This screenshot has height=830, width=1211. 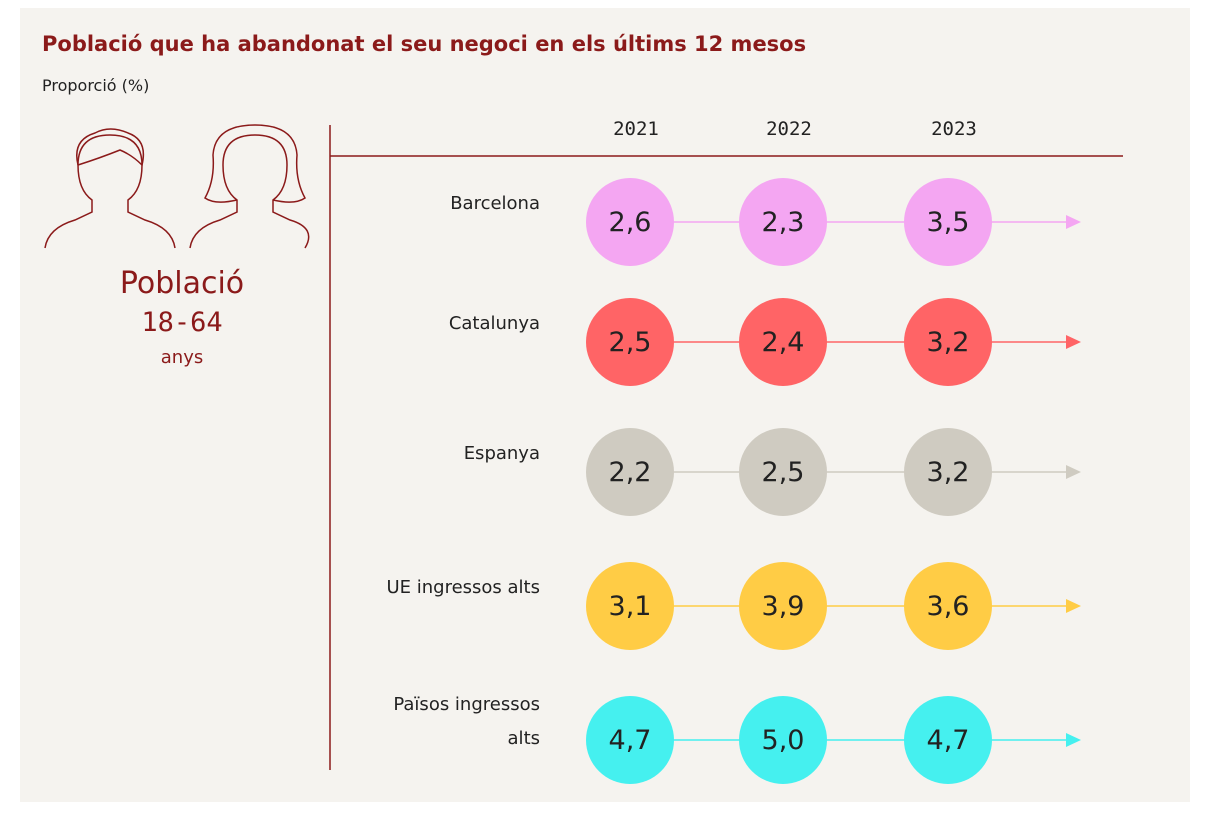 I want to click on value-label: 2,6, so click(x=630, y=222).